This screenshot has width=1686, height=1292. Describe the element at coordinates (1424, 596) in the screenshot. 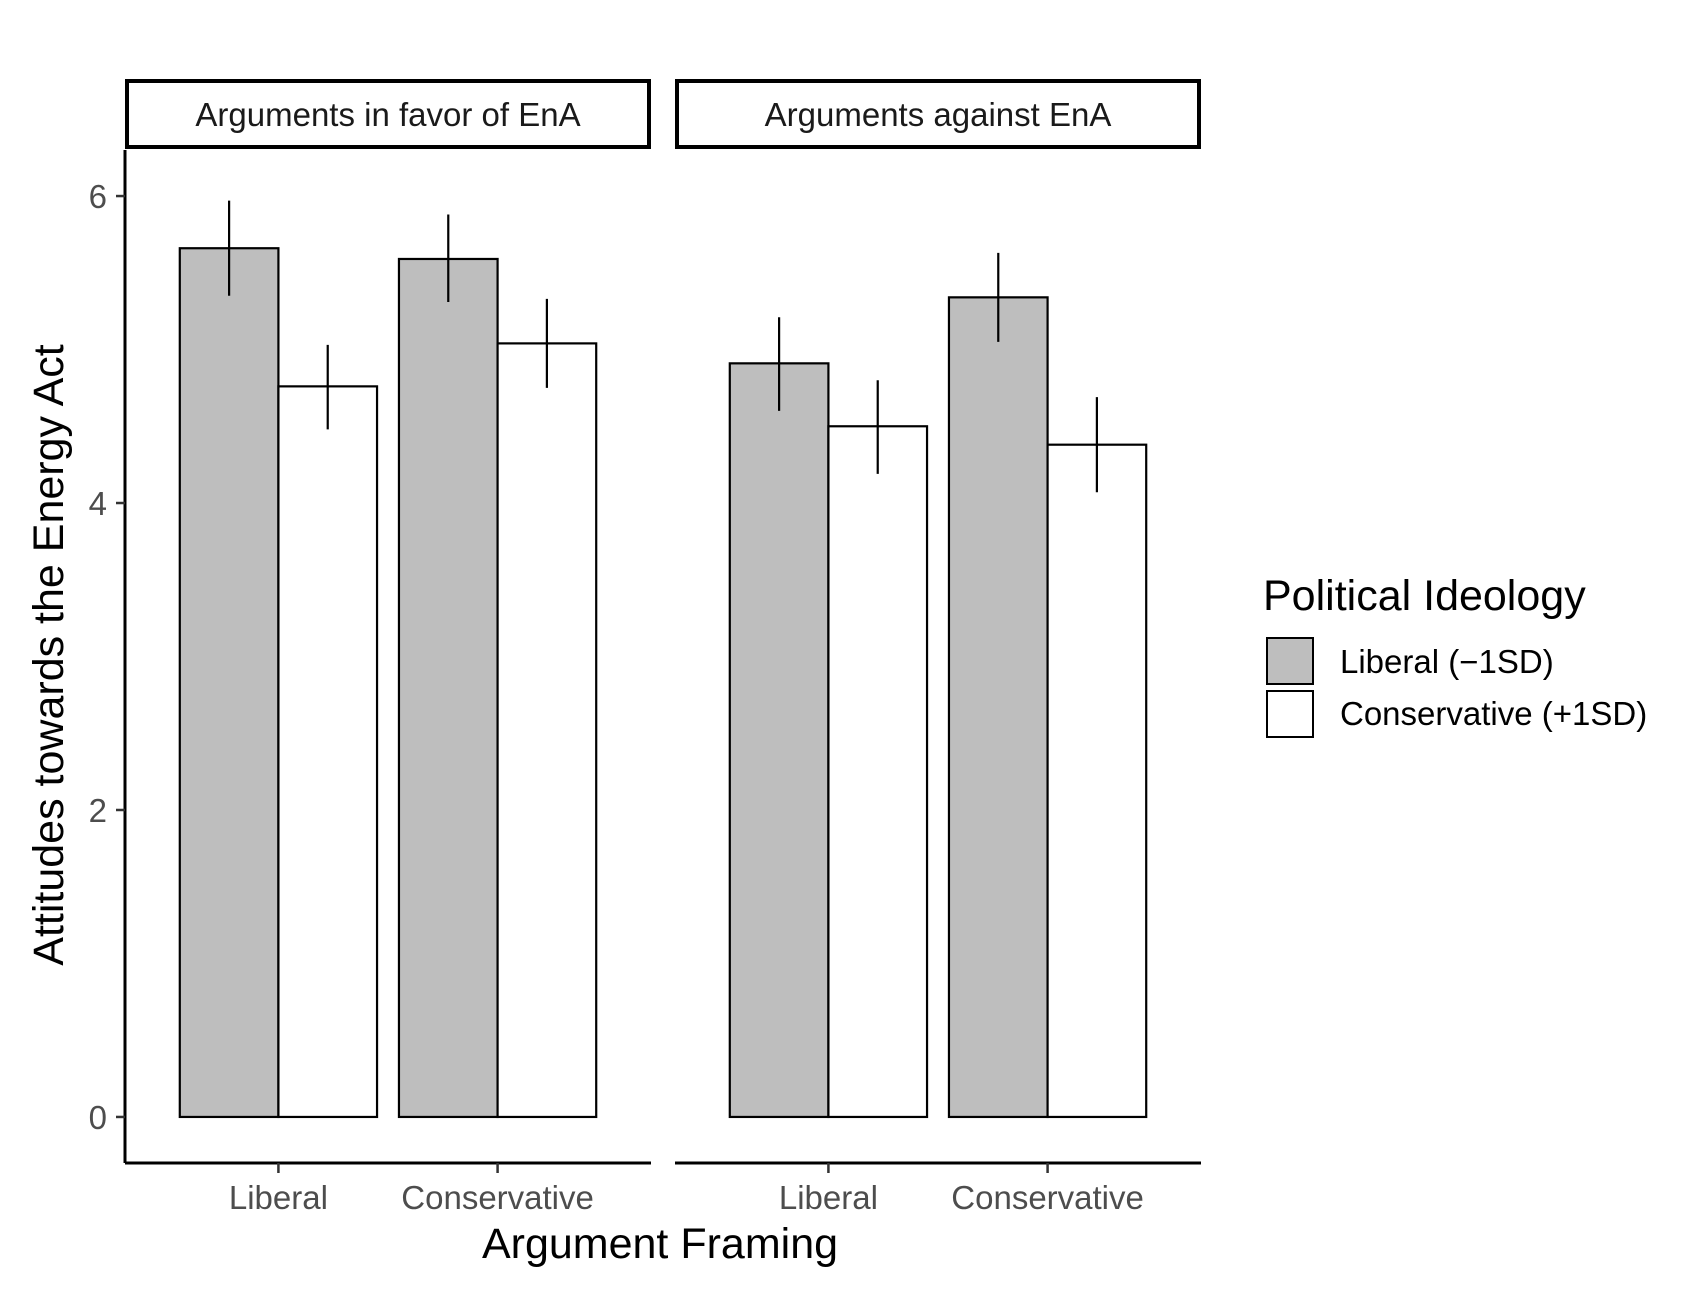

I see `legend-title: Political Ideology` at that location.